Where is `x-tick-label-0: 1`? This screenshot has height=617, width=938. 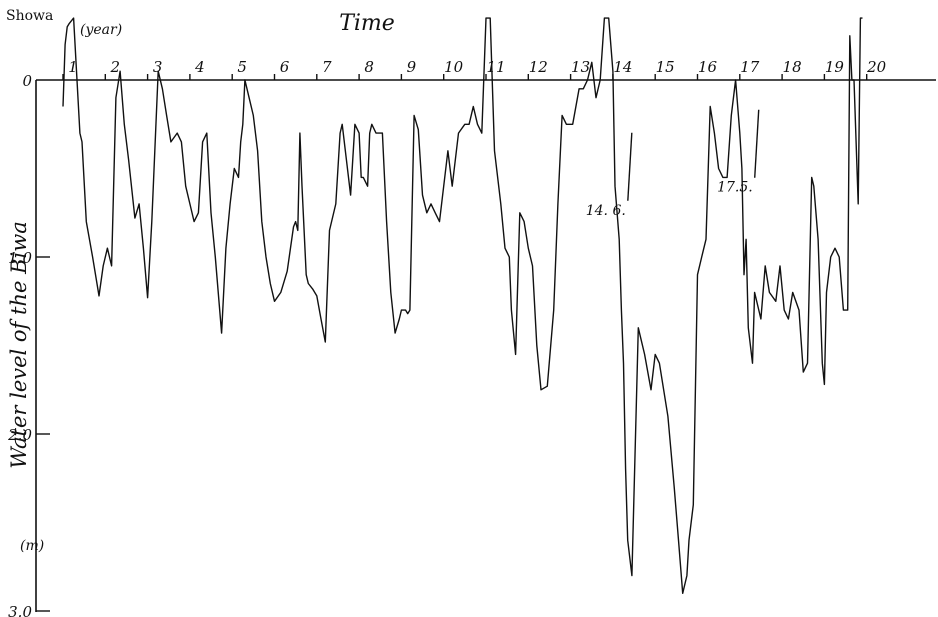
x-tick-label-0: 1 is located at coordinates (73, 67).